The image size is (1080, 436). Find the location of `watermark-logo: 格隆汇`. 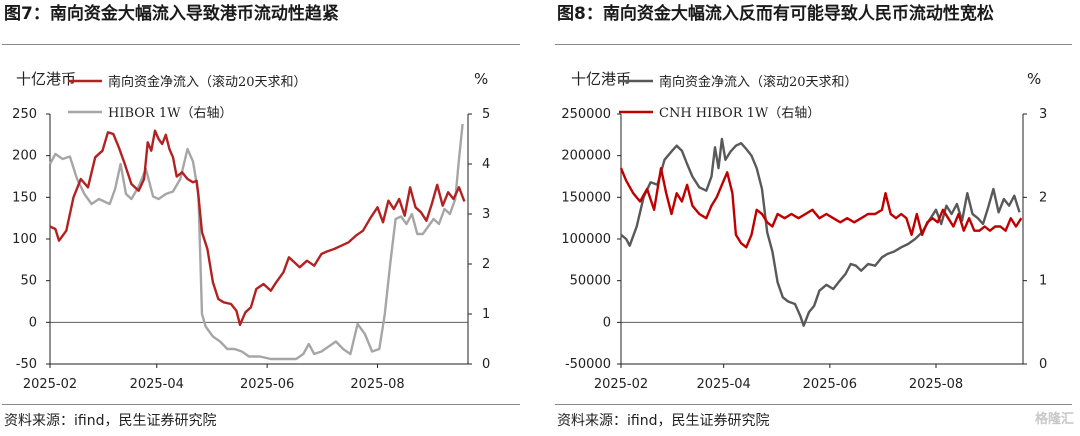

watermark-logo: 格隆汇 is located at coordinates (1054, 419).